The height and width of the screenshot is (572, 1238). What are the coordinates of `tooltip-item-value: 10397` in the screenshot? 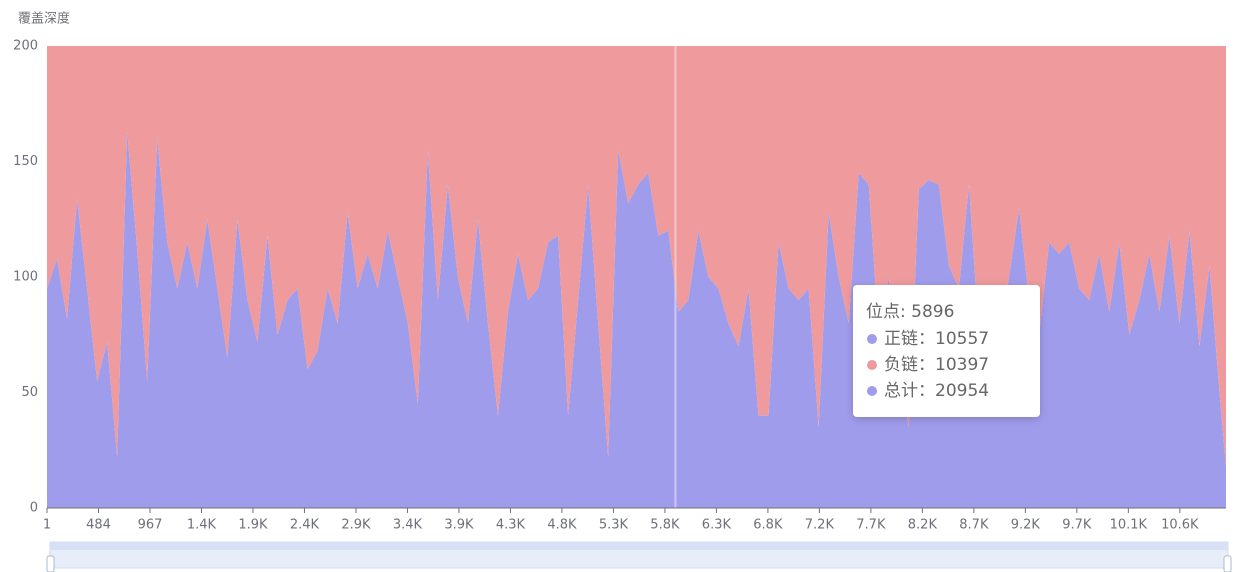 It's located at (962, 365).